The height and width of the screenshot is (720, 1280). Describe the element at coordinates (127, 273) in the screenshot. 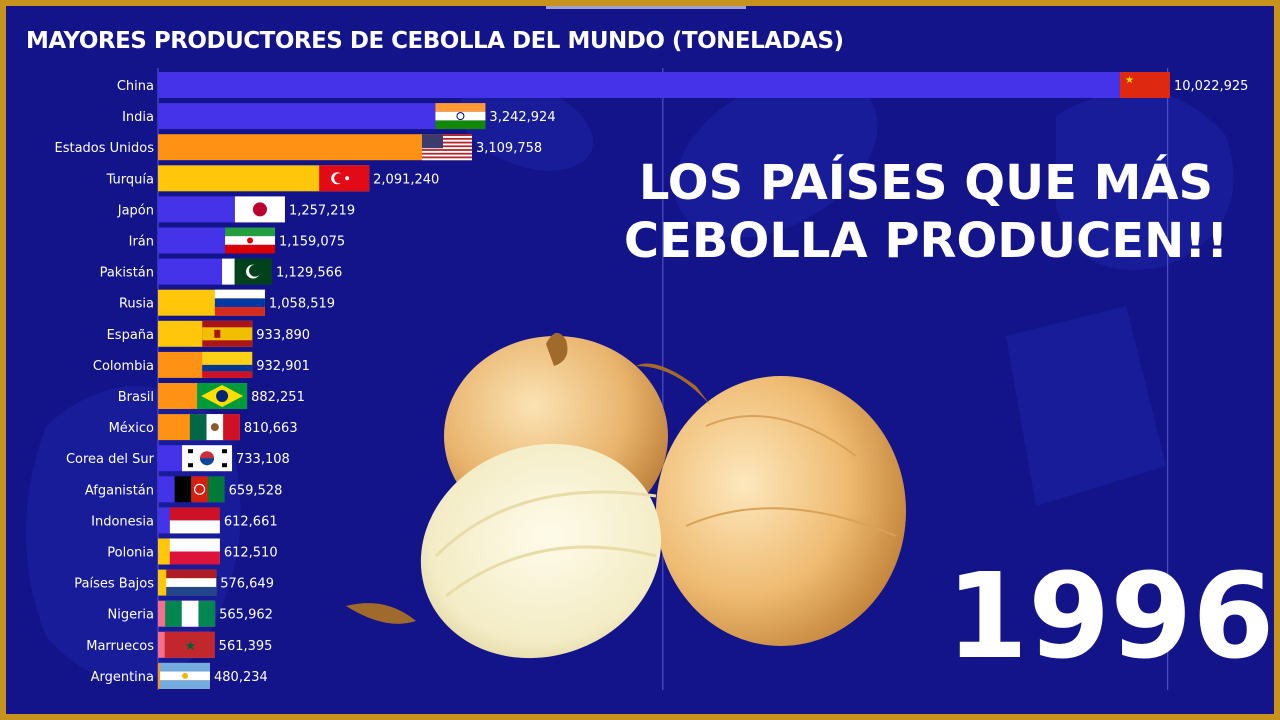

I see `category-label: Pakistán` at that location.